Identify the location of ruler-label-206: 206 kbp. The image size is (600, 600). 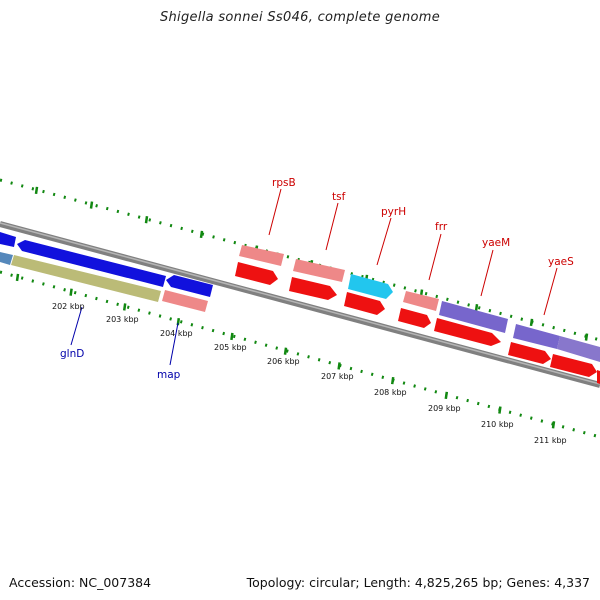
(283, 361).